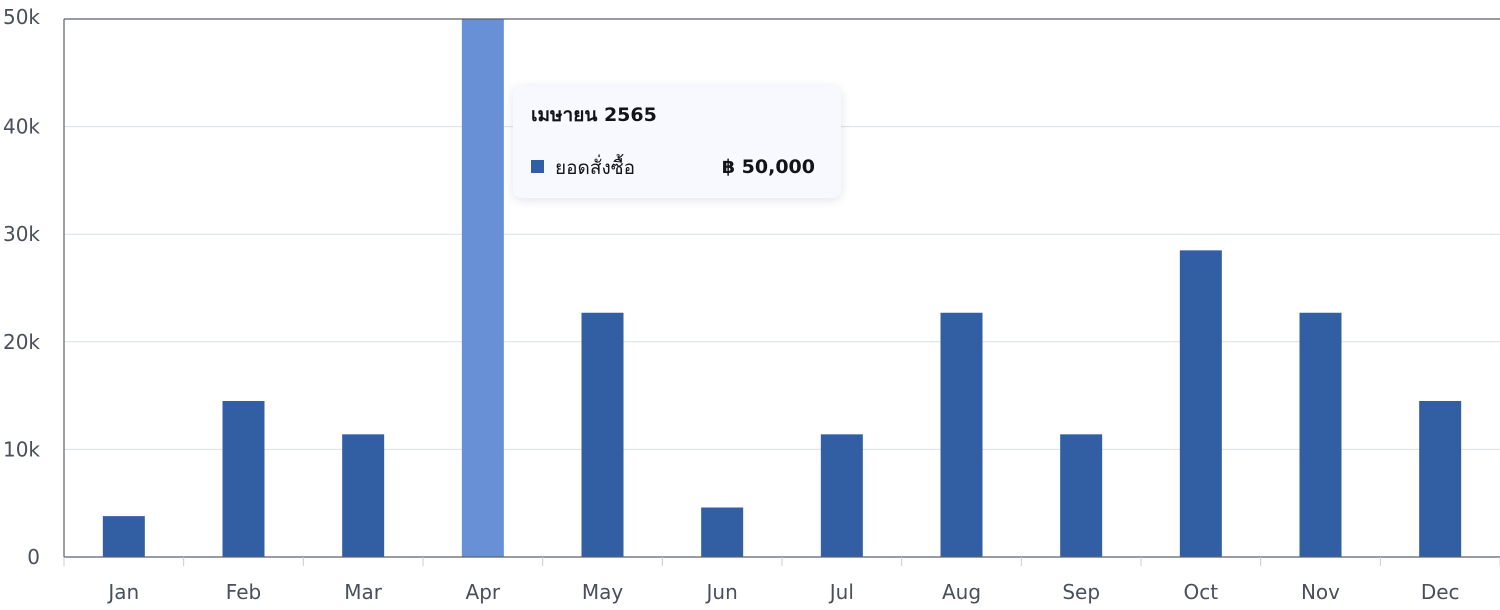 The width and height of the screenshot is (1500, 610). I want to click on bar-feb, so click(243, 478).